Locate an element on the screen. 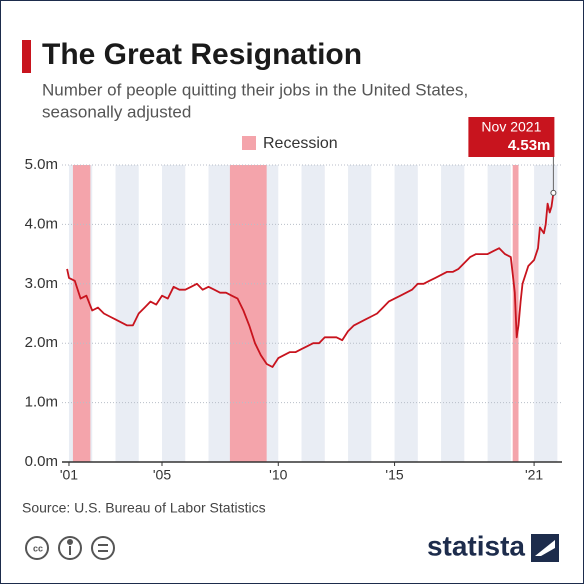 The height and width of the screenshot is (584, 584). point-marker is located at coordinates (553, 192).